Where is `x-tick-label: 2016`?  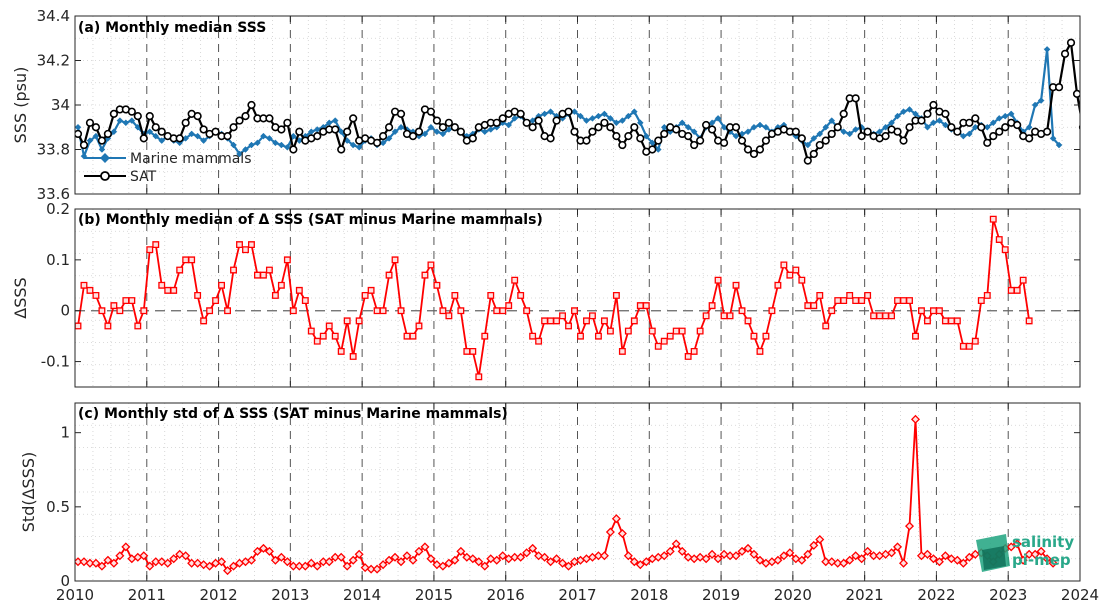 x-tick-label: 2016 is located at coordinates (506, 595).